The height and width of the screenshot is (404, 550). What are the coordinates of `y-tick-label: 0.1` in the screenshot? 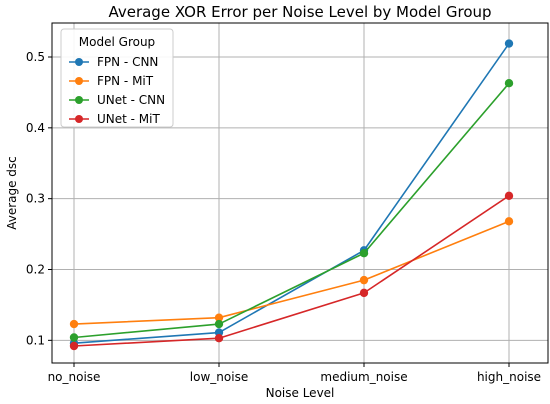 It's located at (35, 340).